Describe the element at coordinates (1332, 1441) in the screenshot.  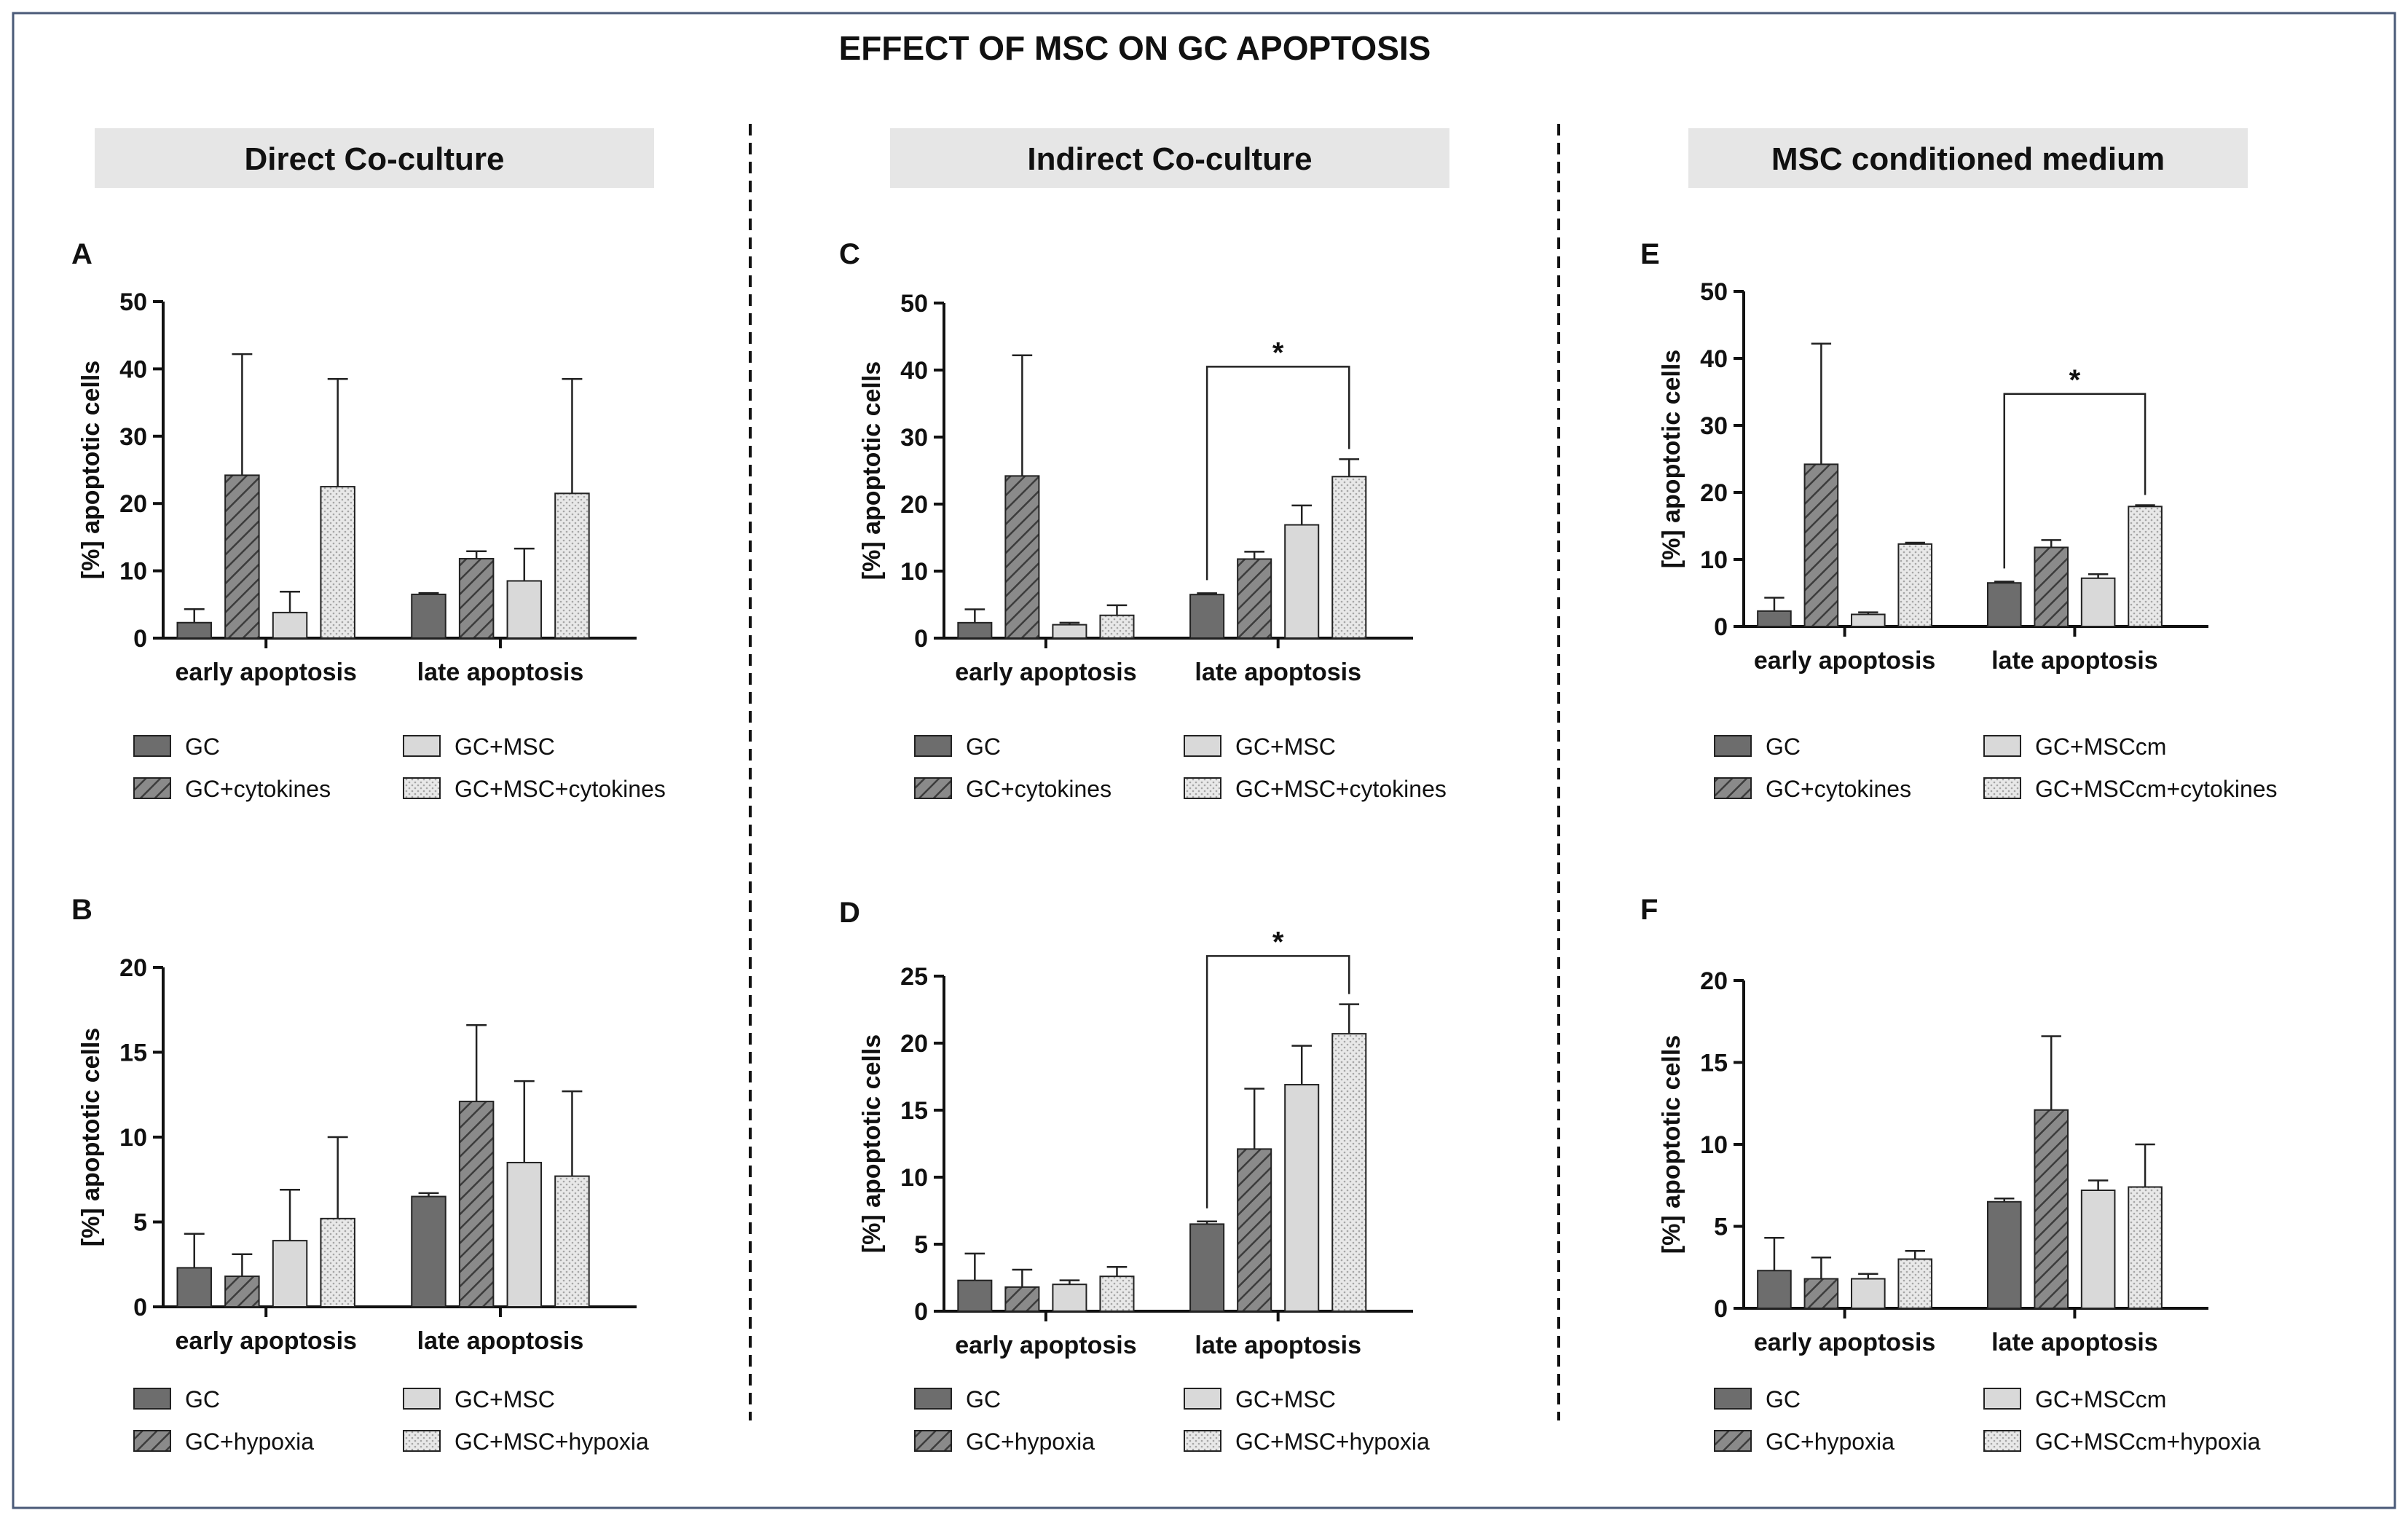
I see `legend-label: GC+MSC+hypoxia` at that location.